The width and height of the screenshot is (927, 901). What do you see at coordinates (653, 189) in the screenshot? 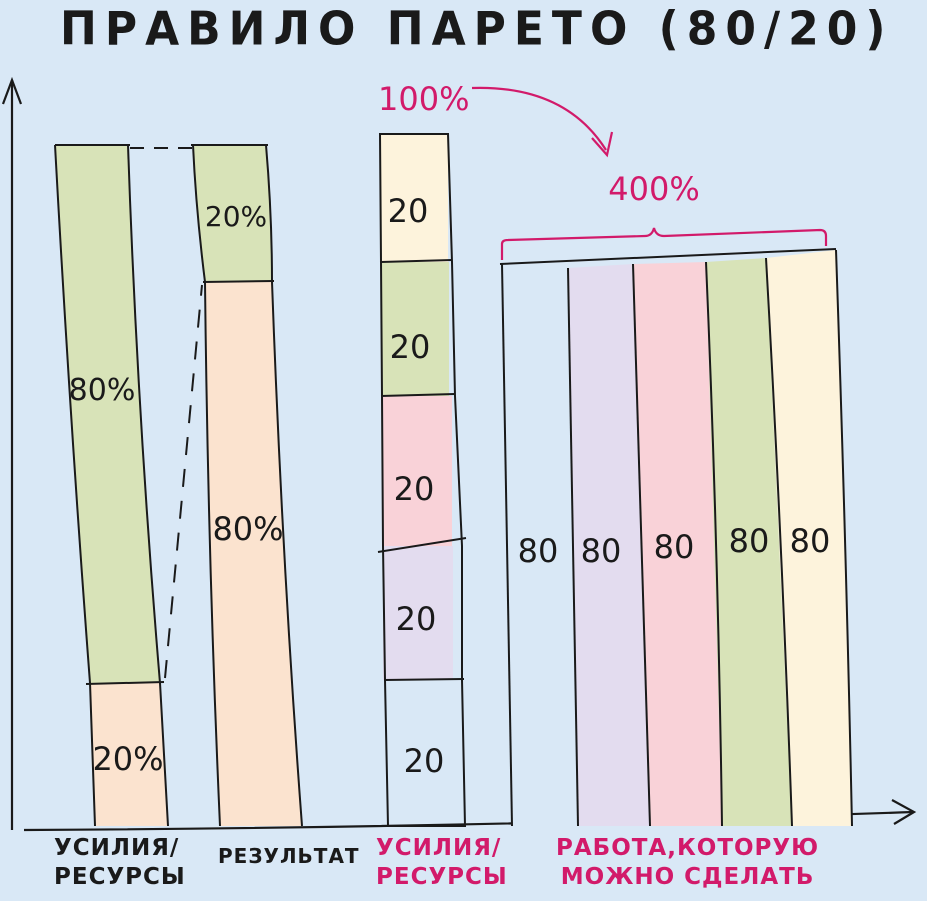
I see `increase-label: 400%` at bounding box center [653, 189].